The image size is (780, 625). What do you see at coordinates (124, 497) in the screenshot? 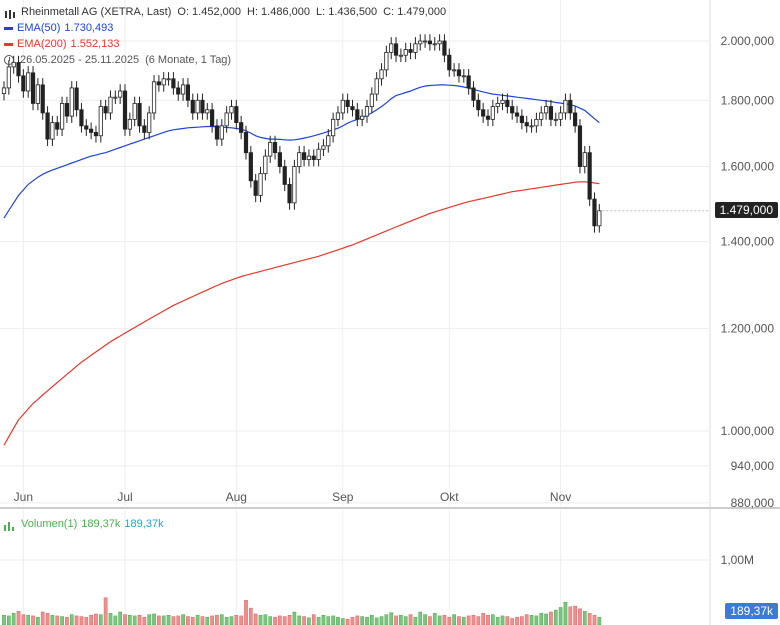
I see `x-tick-label: Jul` at bounding box center [124, 497].